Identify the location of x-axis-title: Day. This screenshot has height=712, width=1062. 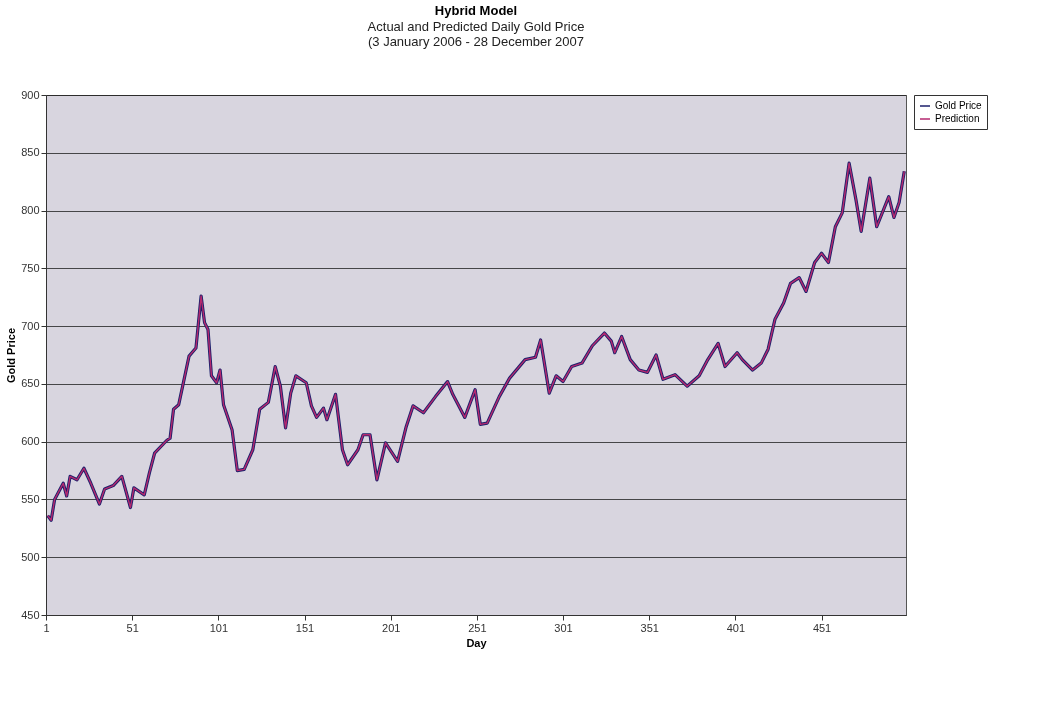
(477, 642).